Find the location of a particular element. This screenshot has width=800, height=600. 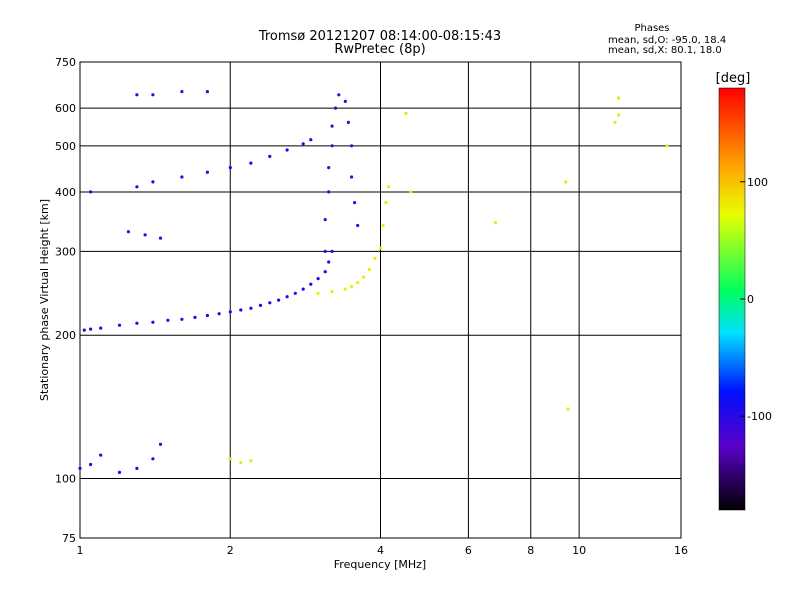

x-axis-ticks: 1 2 4 6 8 10 16 is located at coordinates (383, 550).